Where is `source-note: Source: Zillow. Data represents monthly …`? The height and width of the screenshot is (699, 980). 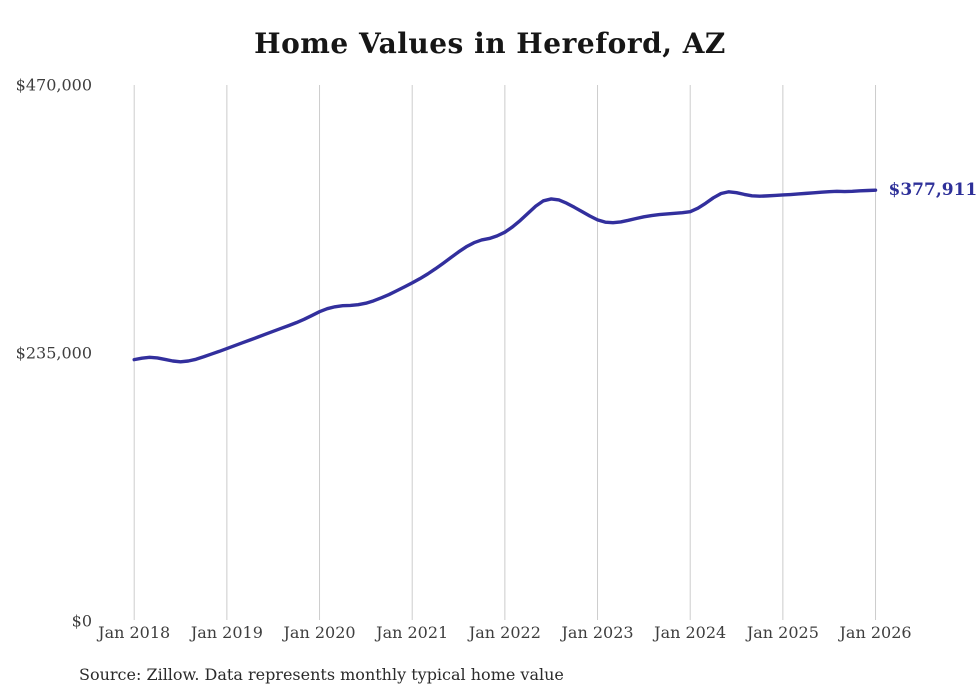
source-note: Source: Zillow. Data represents monthly … is located at coordinates (321, 674).